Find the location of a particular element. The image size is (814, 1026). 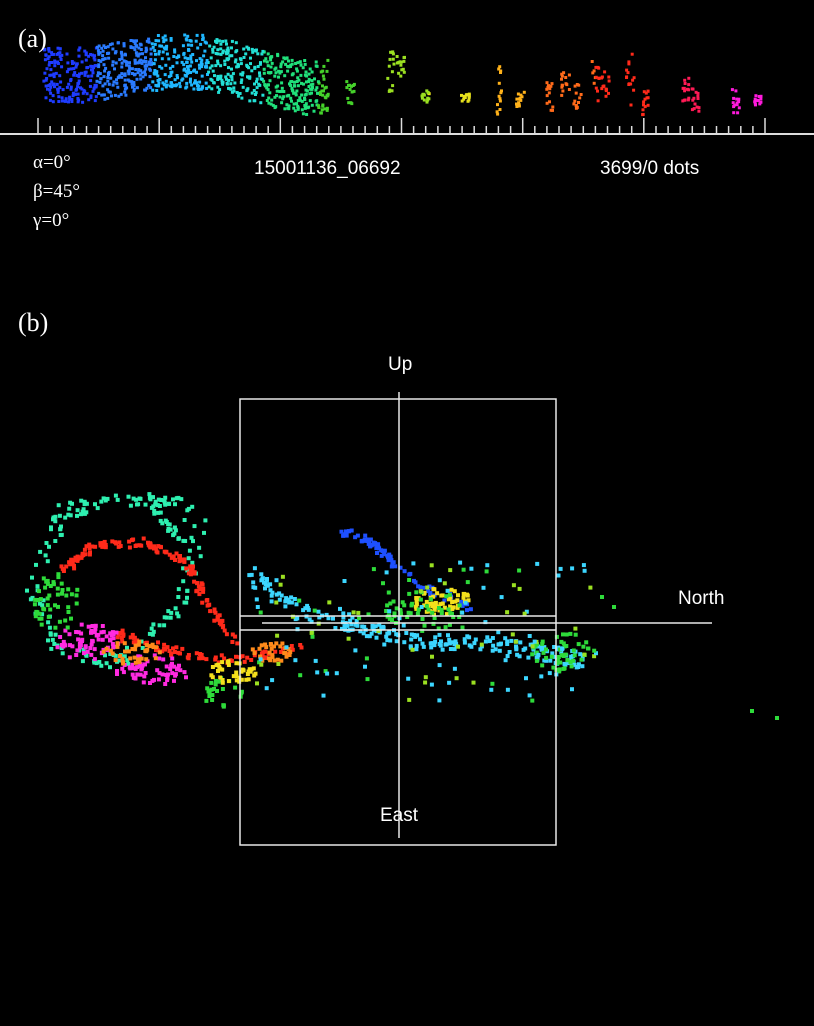

beta-angle-label: β=45° is located at coordinates (56, 191).